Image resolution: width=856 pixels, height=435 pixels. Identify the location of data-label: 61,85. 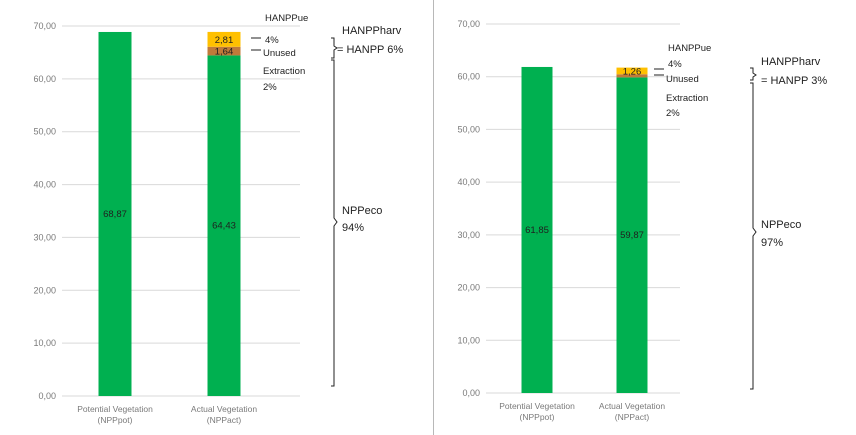
(537, 230).